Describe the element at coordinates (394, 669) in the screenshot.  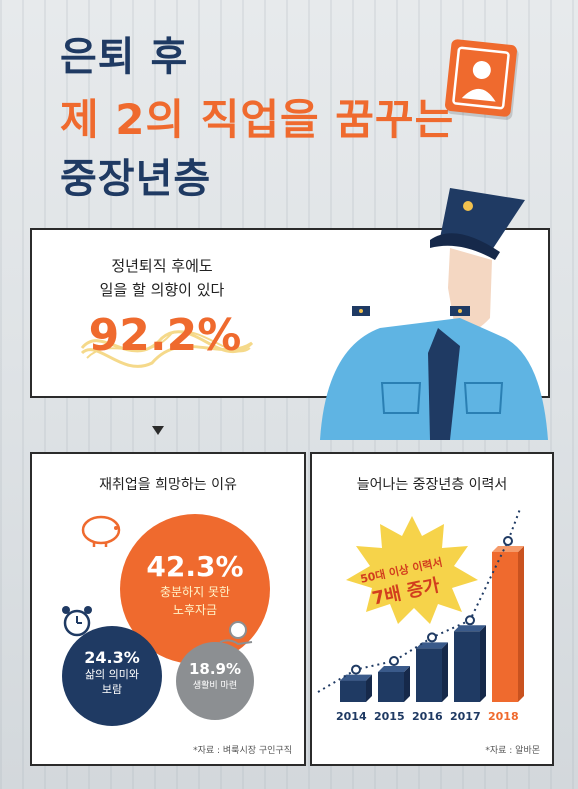
I see `bar-top-2015` at that location.